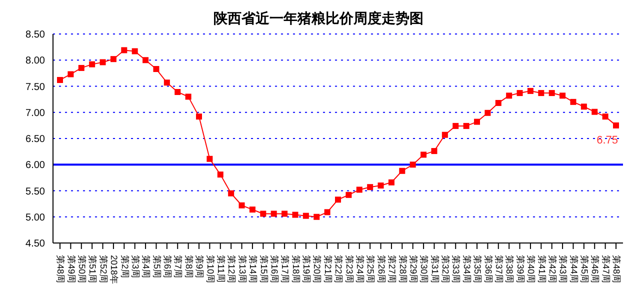  I want to click on x-tick-label: 第9周, so click(199, 266).